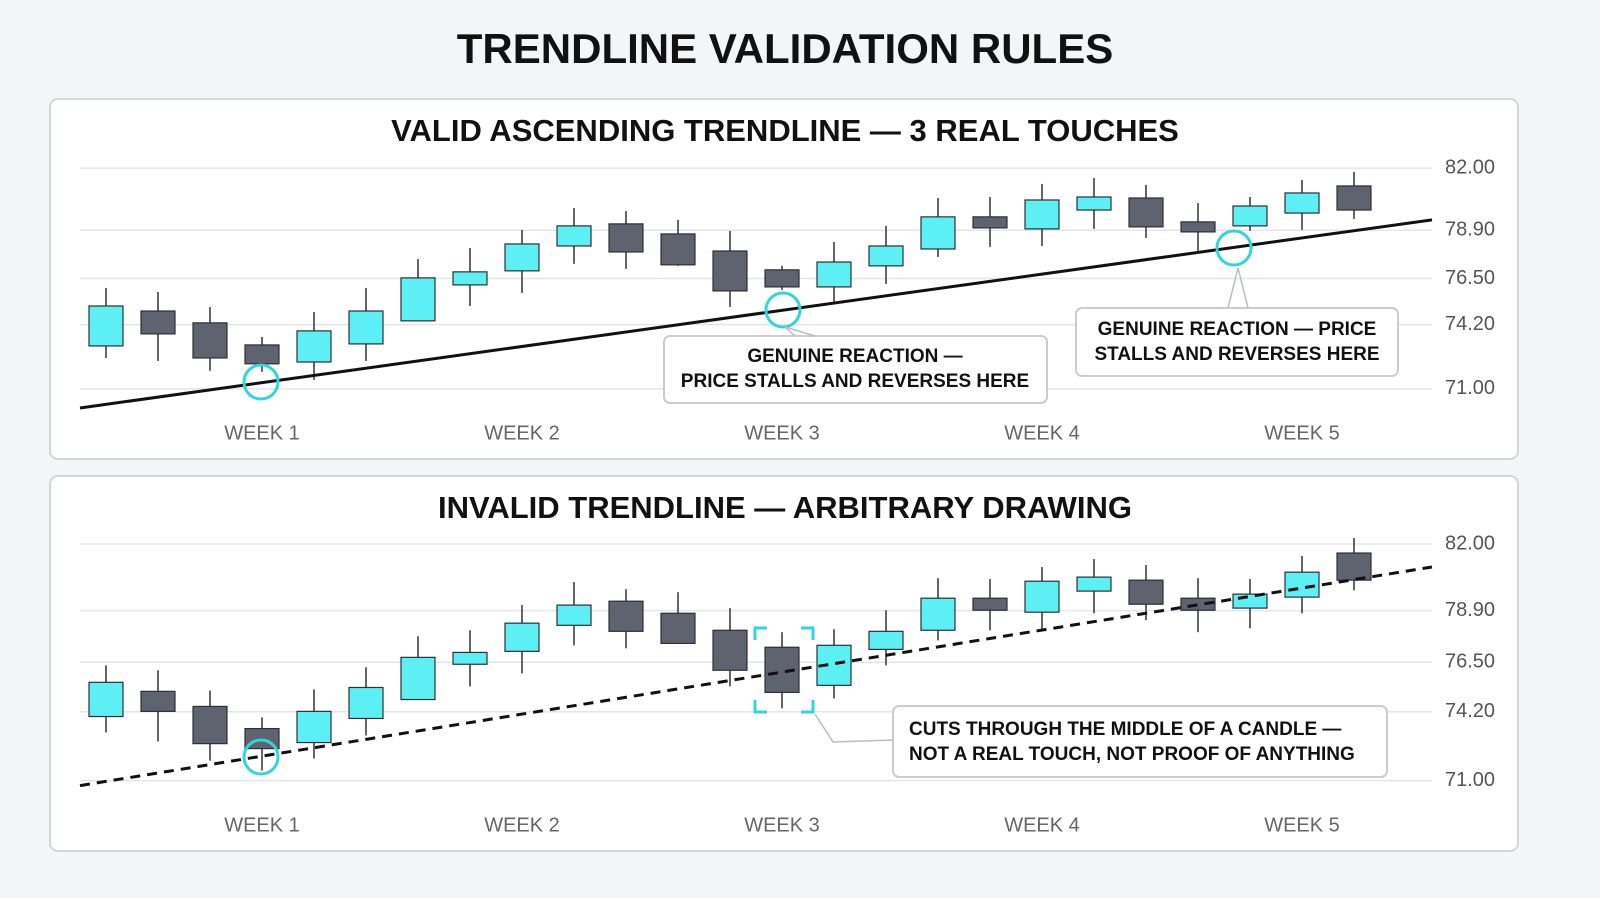 The image size is (1600, 898). I want to click on callout-text: GENUINE REACTION —, so click(854, 356).